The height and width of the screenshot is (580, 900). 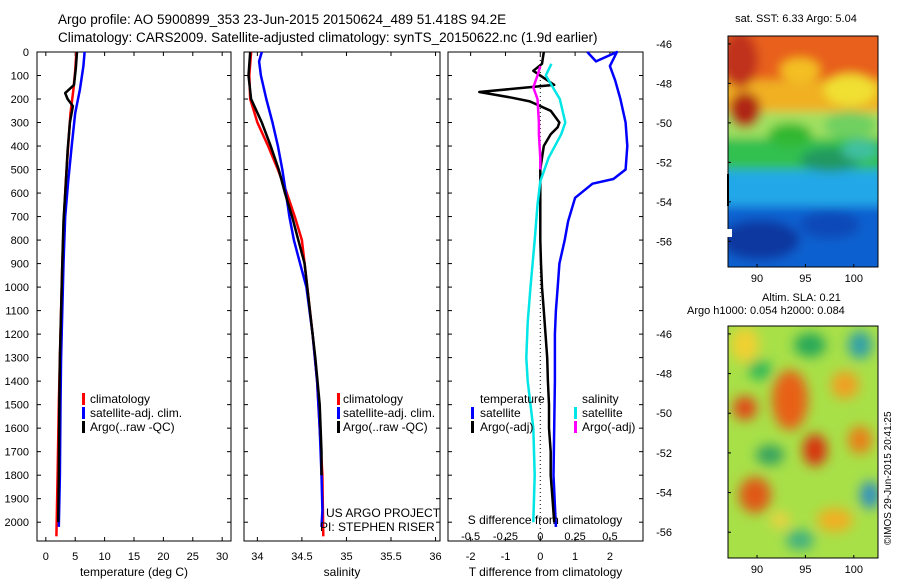 I want to click on legend-label-t-satellite: satellite, so click(x=500, y=413).